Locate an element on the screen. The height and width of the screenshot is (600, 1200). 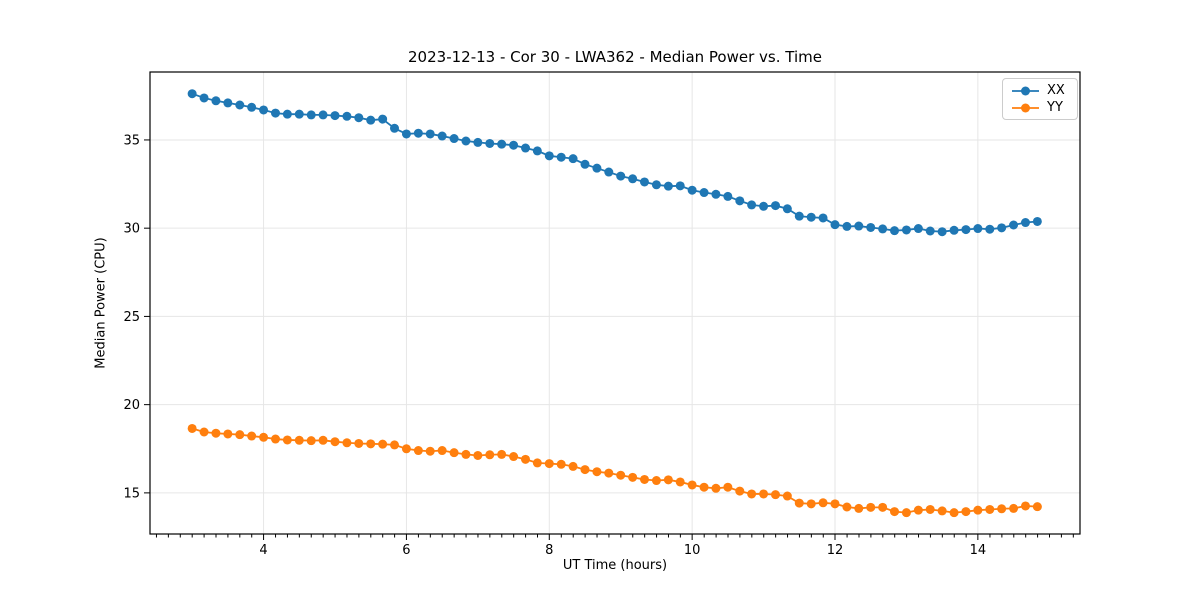
legend-item-yy: YY is located at coordinates (1041, 107).